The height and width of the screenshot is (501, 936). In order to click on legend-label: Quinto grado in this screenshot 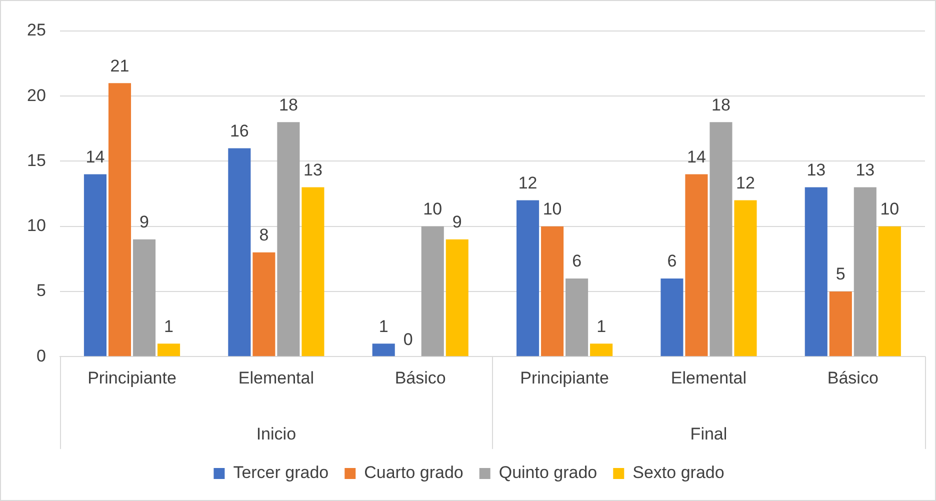, I will do `click(548, 472)`.